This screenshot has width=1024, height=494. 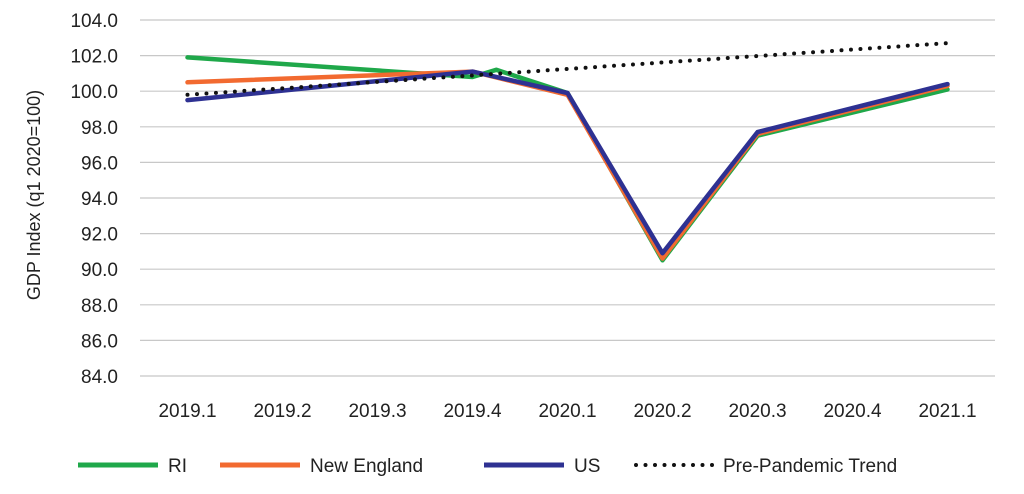 What do you see at coordinates (366, 466) in the screenshot?
I see `legend-label-new-england: New England` at bounding box center [366, 466].